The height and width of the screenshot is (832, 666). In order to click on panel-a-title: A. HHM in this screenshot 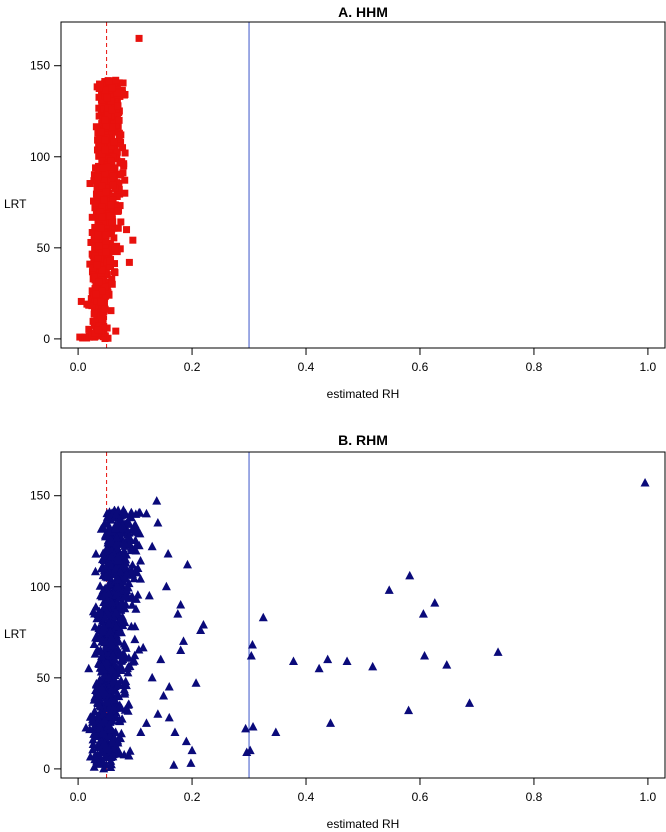, I will do `click(363, 12)`.